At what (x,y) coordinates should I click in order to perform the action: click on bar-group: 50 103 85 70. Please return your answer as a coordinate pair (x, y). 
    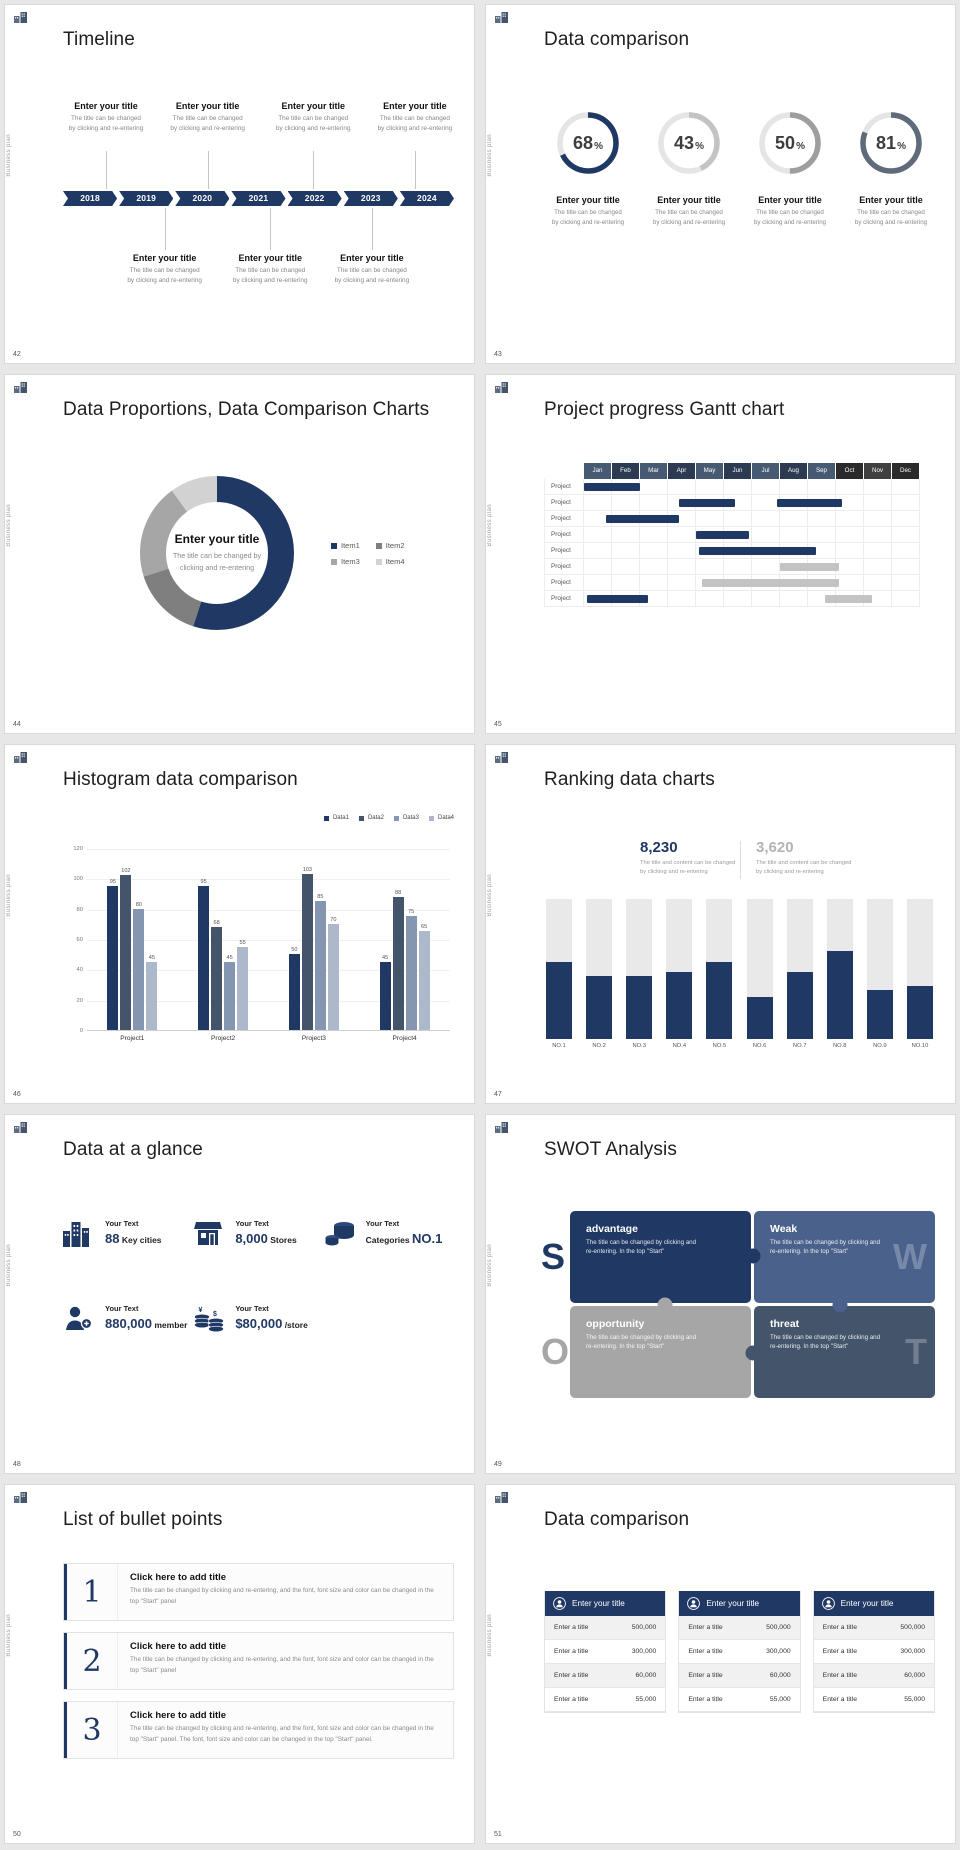
    Looking at the image, I should click on (313, 948).